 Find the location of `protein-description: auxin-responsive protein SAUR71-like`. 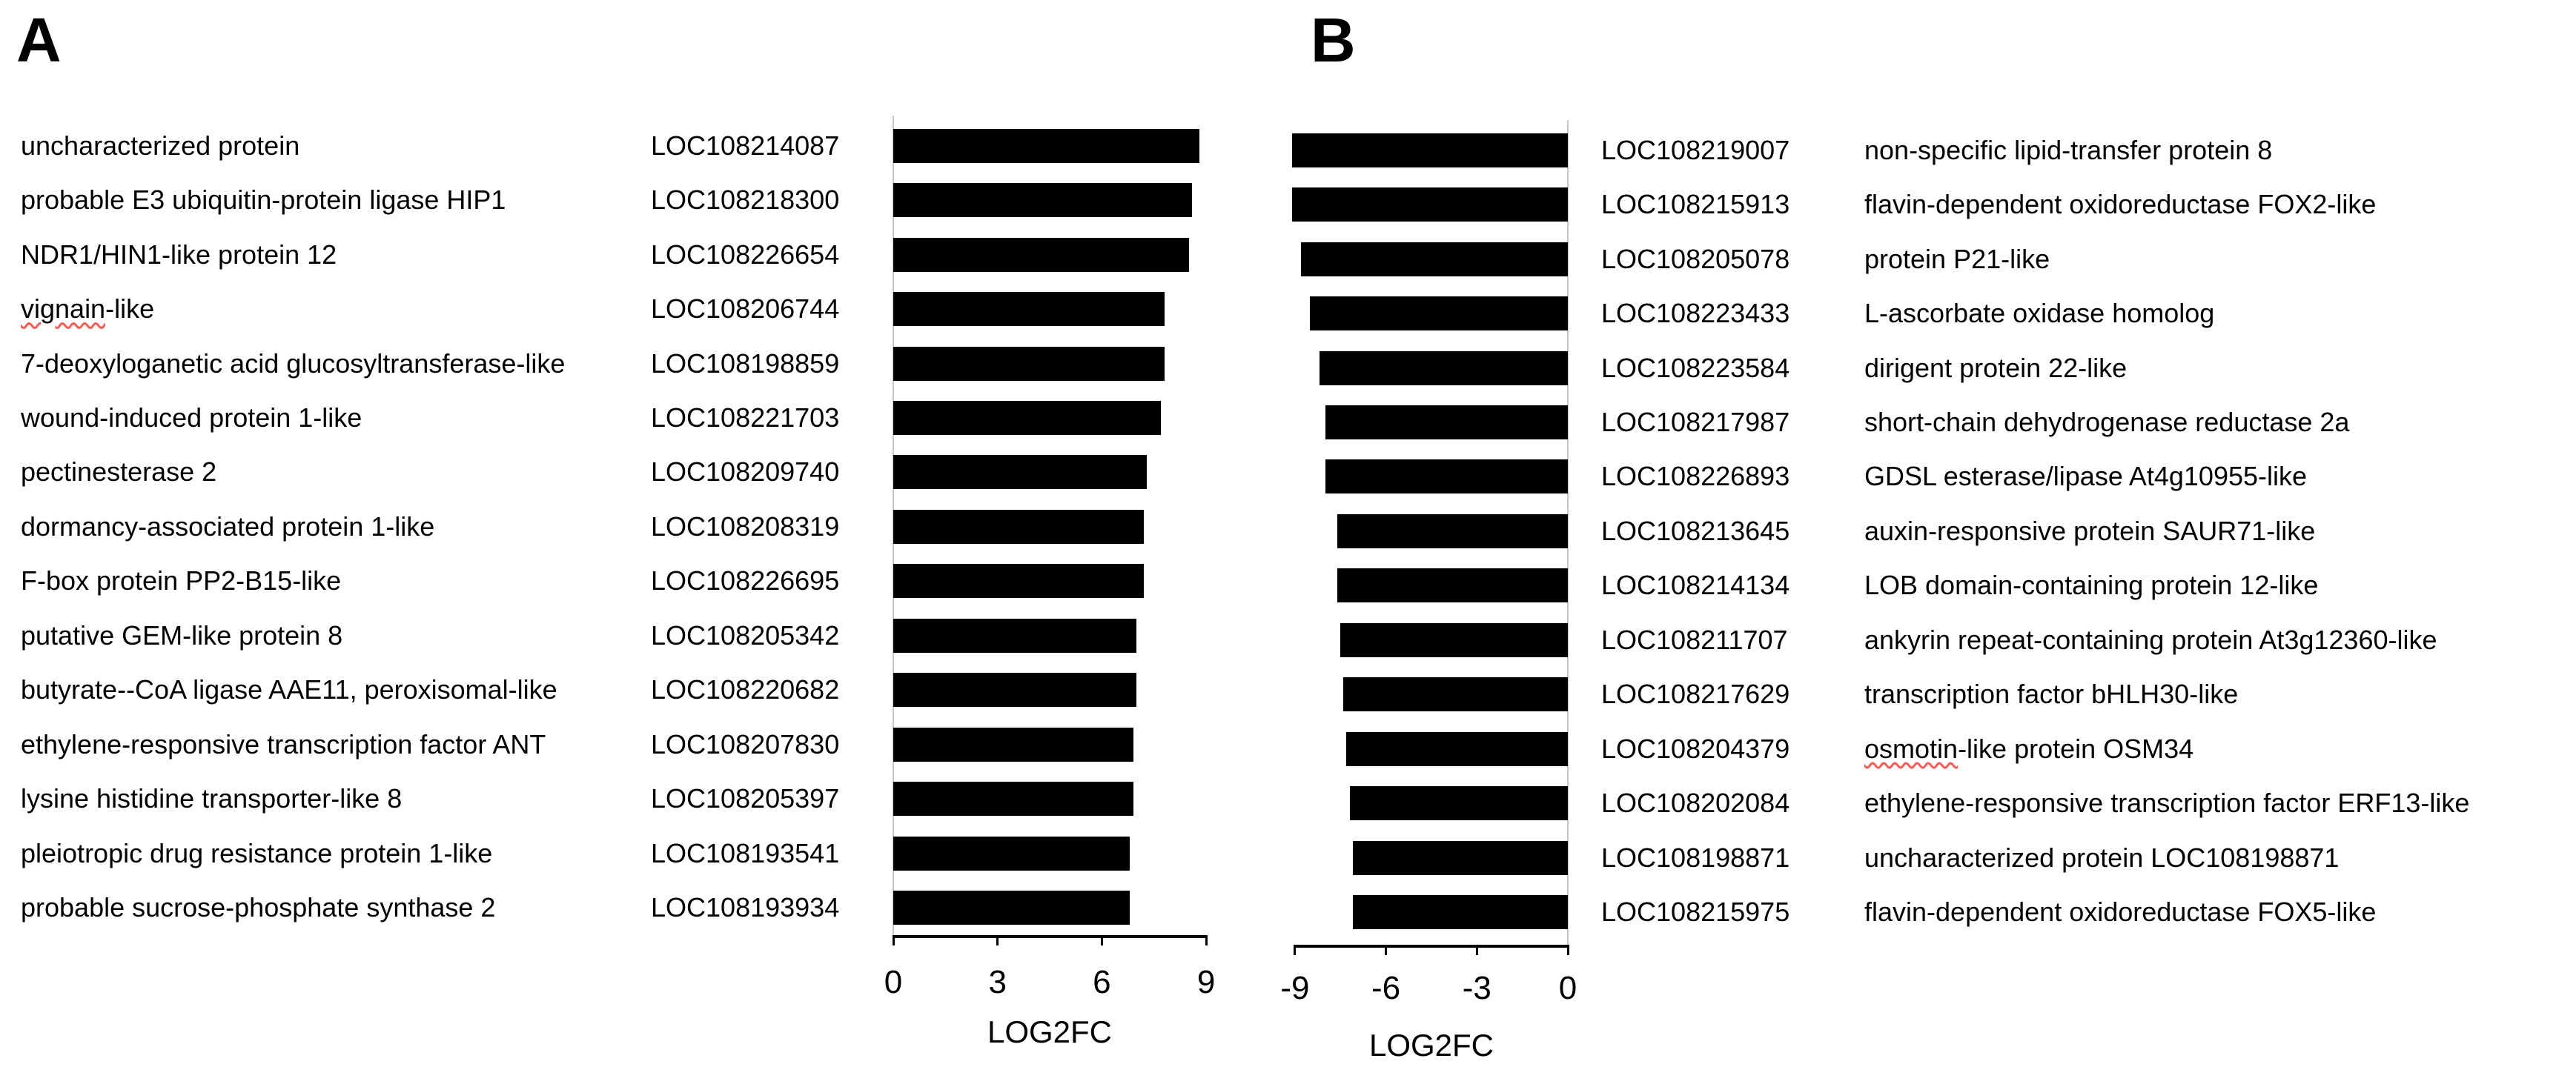

protein-description: auxin-responsive protein SAUR71-like is located at coordinates (2090, 530).